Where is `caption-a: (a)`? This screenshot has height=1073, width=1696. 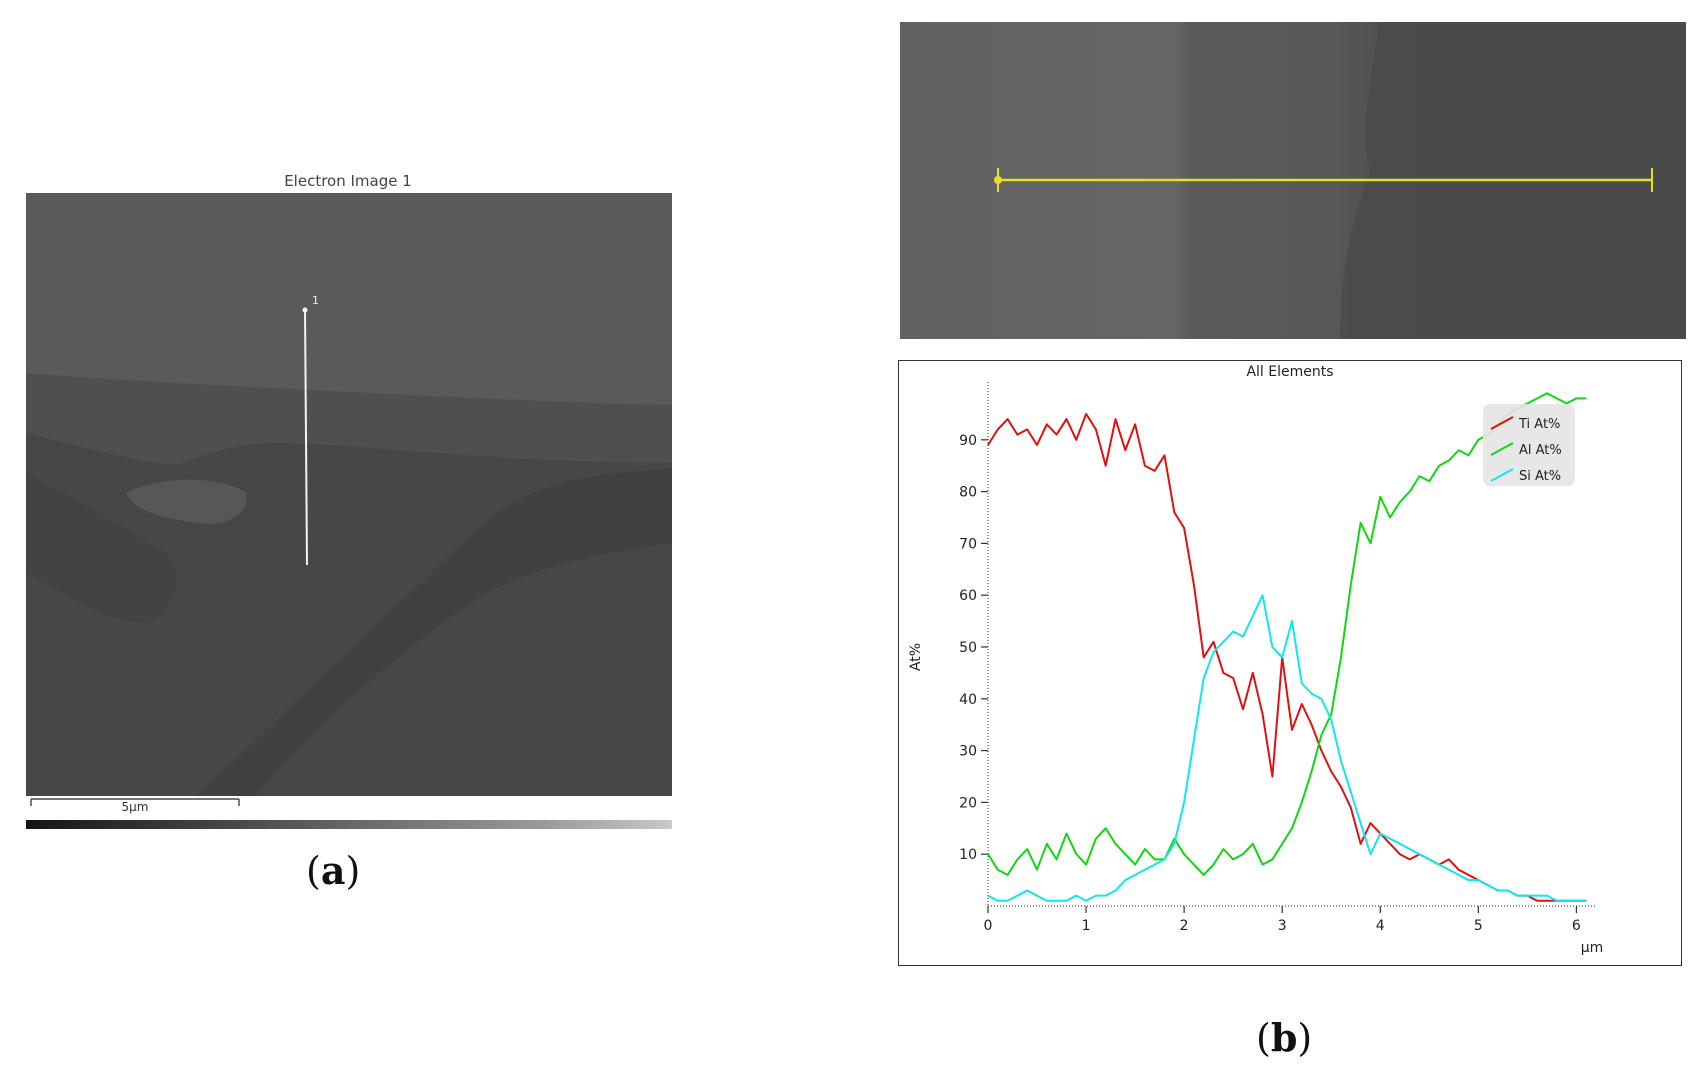 caption-a: (a) is located at coordinates (333, 870).